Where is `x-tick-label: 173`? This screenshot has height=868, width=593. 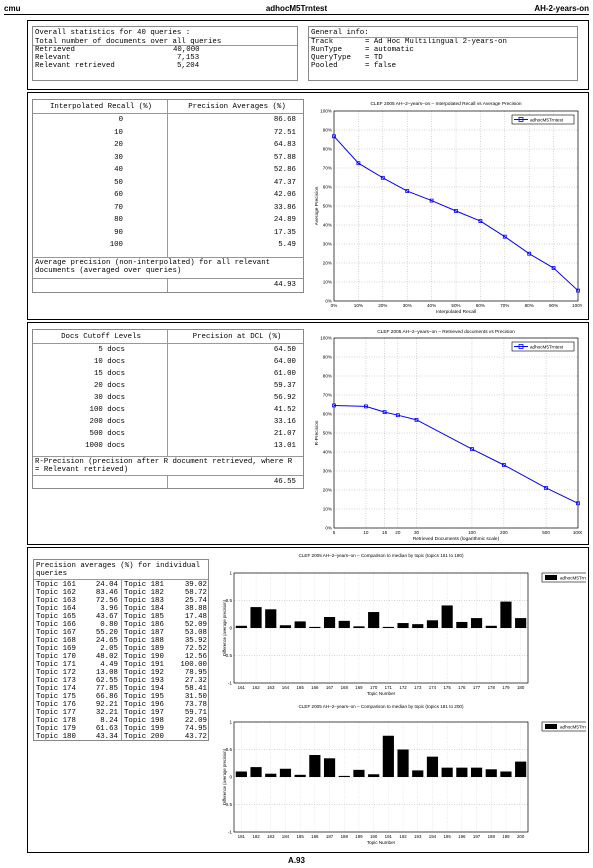 x-tick-label: 173 is located at coordinates (418, 687).